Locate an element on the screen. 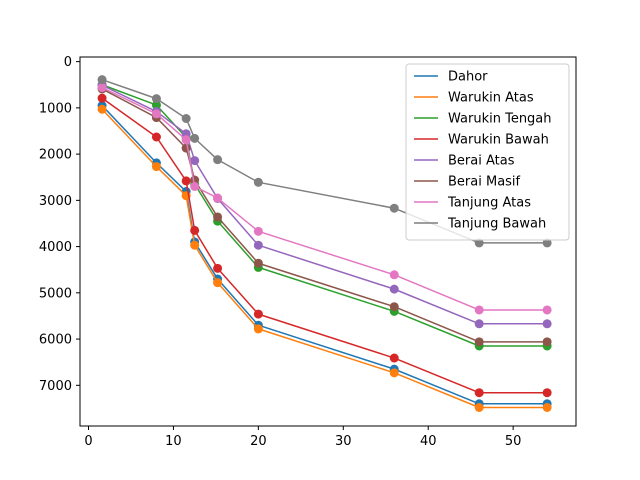 The image size is (640, 480). x-tick-label: 50 is located at coordinates (513, 441).